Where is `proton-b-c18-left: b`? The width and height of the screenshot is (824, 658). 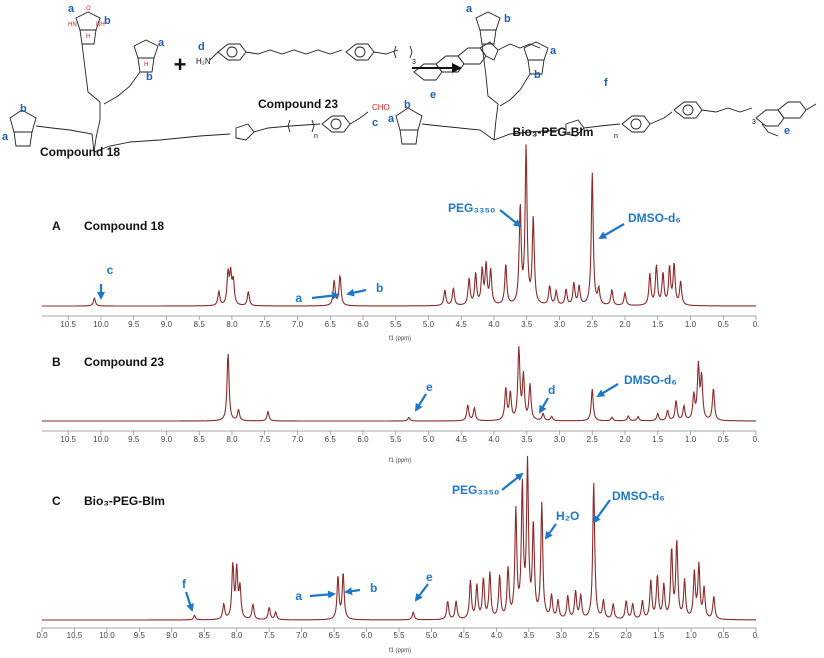
proton-b-c18-left: b is located at coordinates (23, 109).